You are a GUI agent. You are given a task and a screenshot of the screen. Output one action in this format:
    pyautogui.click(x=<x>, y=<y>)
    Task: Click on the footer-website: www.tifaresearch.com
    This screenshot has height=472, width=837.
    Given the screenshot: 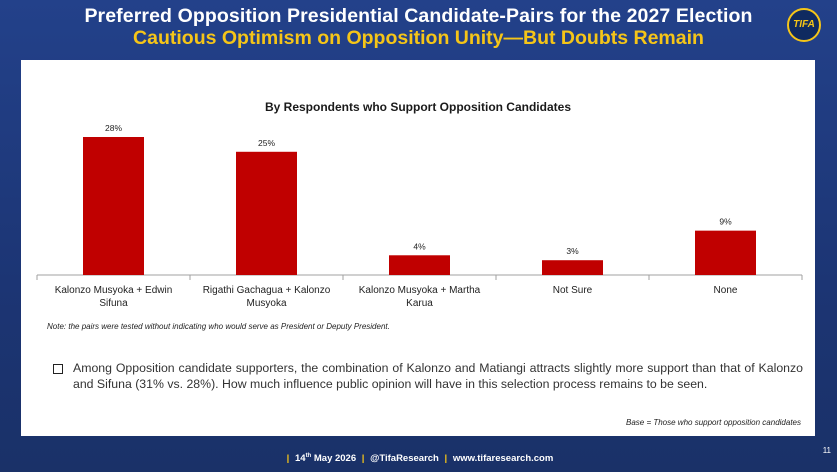 What is the action you would take?
    pyautogui.click(x=503, y=459)
    